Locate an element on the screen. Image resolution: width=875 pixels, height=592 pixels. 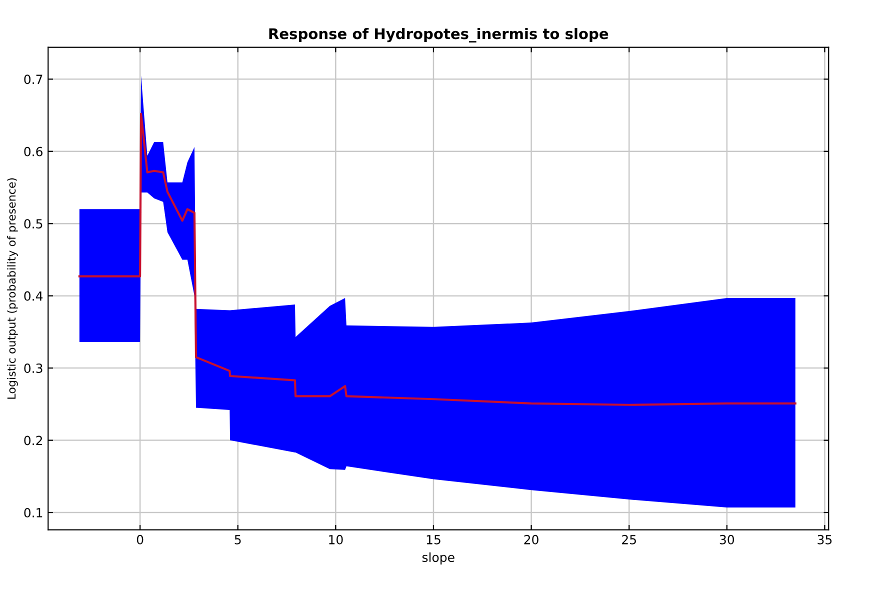
y-tick-label: 0.1 is located at coordinates (33, 513).